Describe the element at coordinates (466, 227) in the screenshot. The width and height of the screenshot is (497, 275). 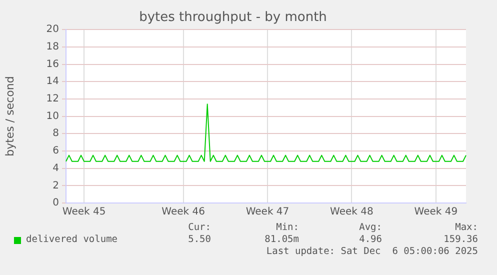
I see `text: Max:` at that location.